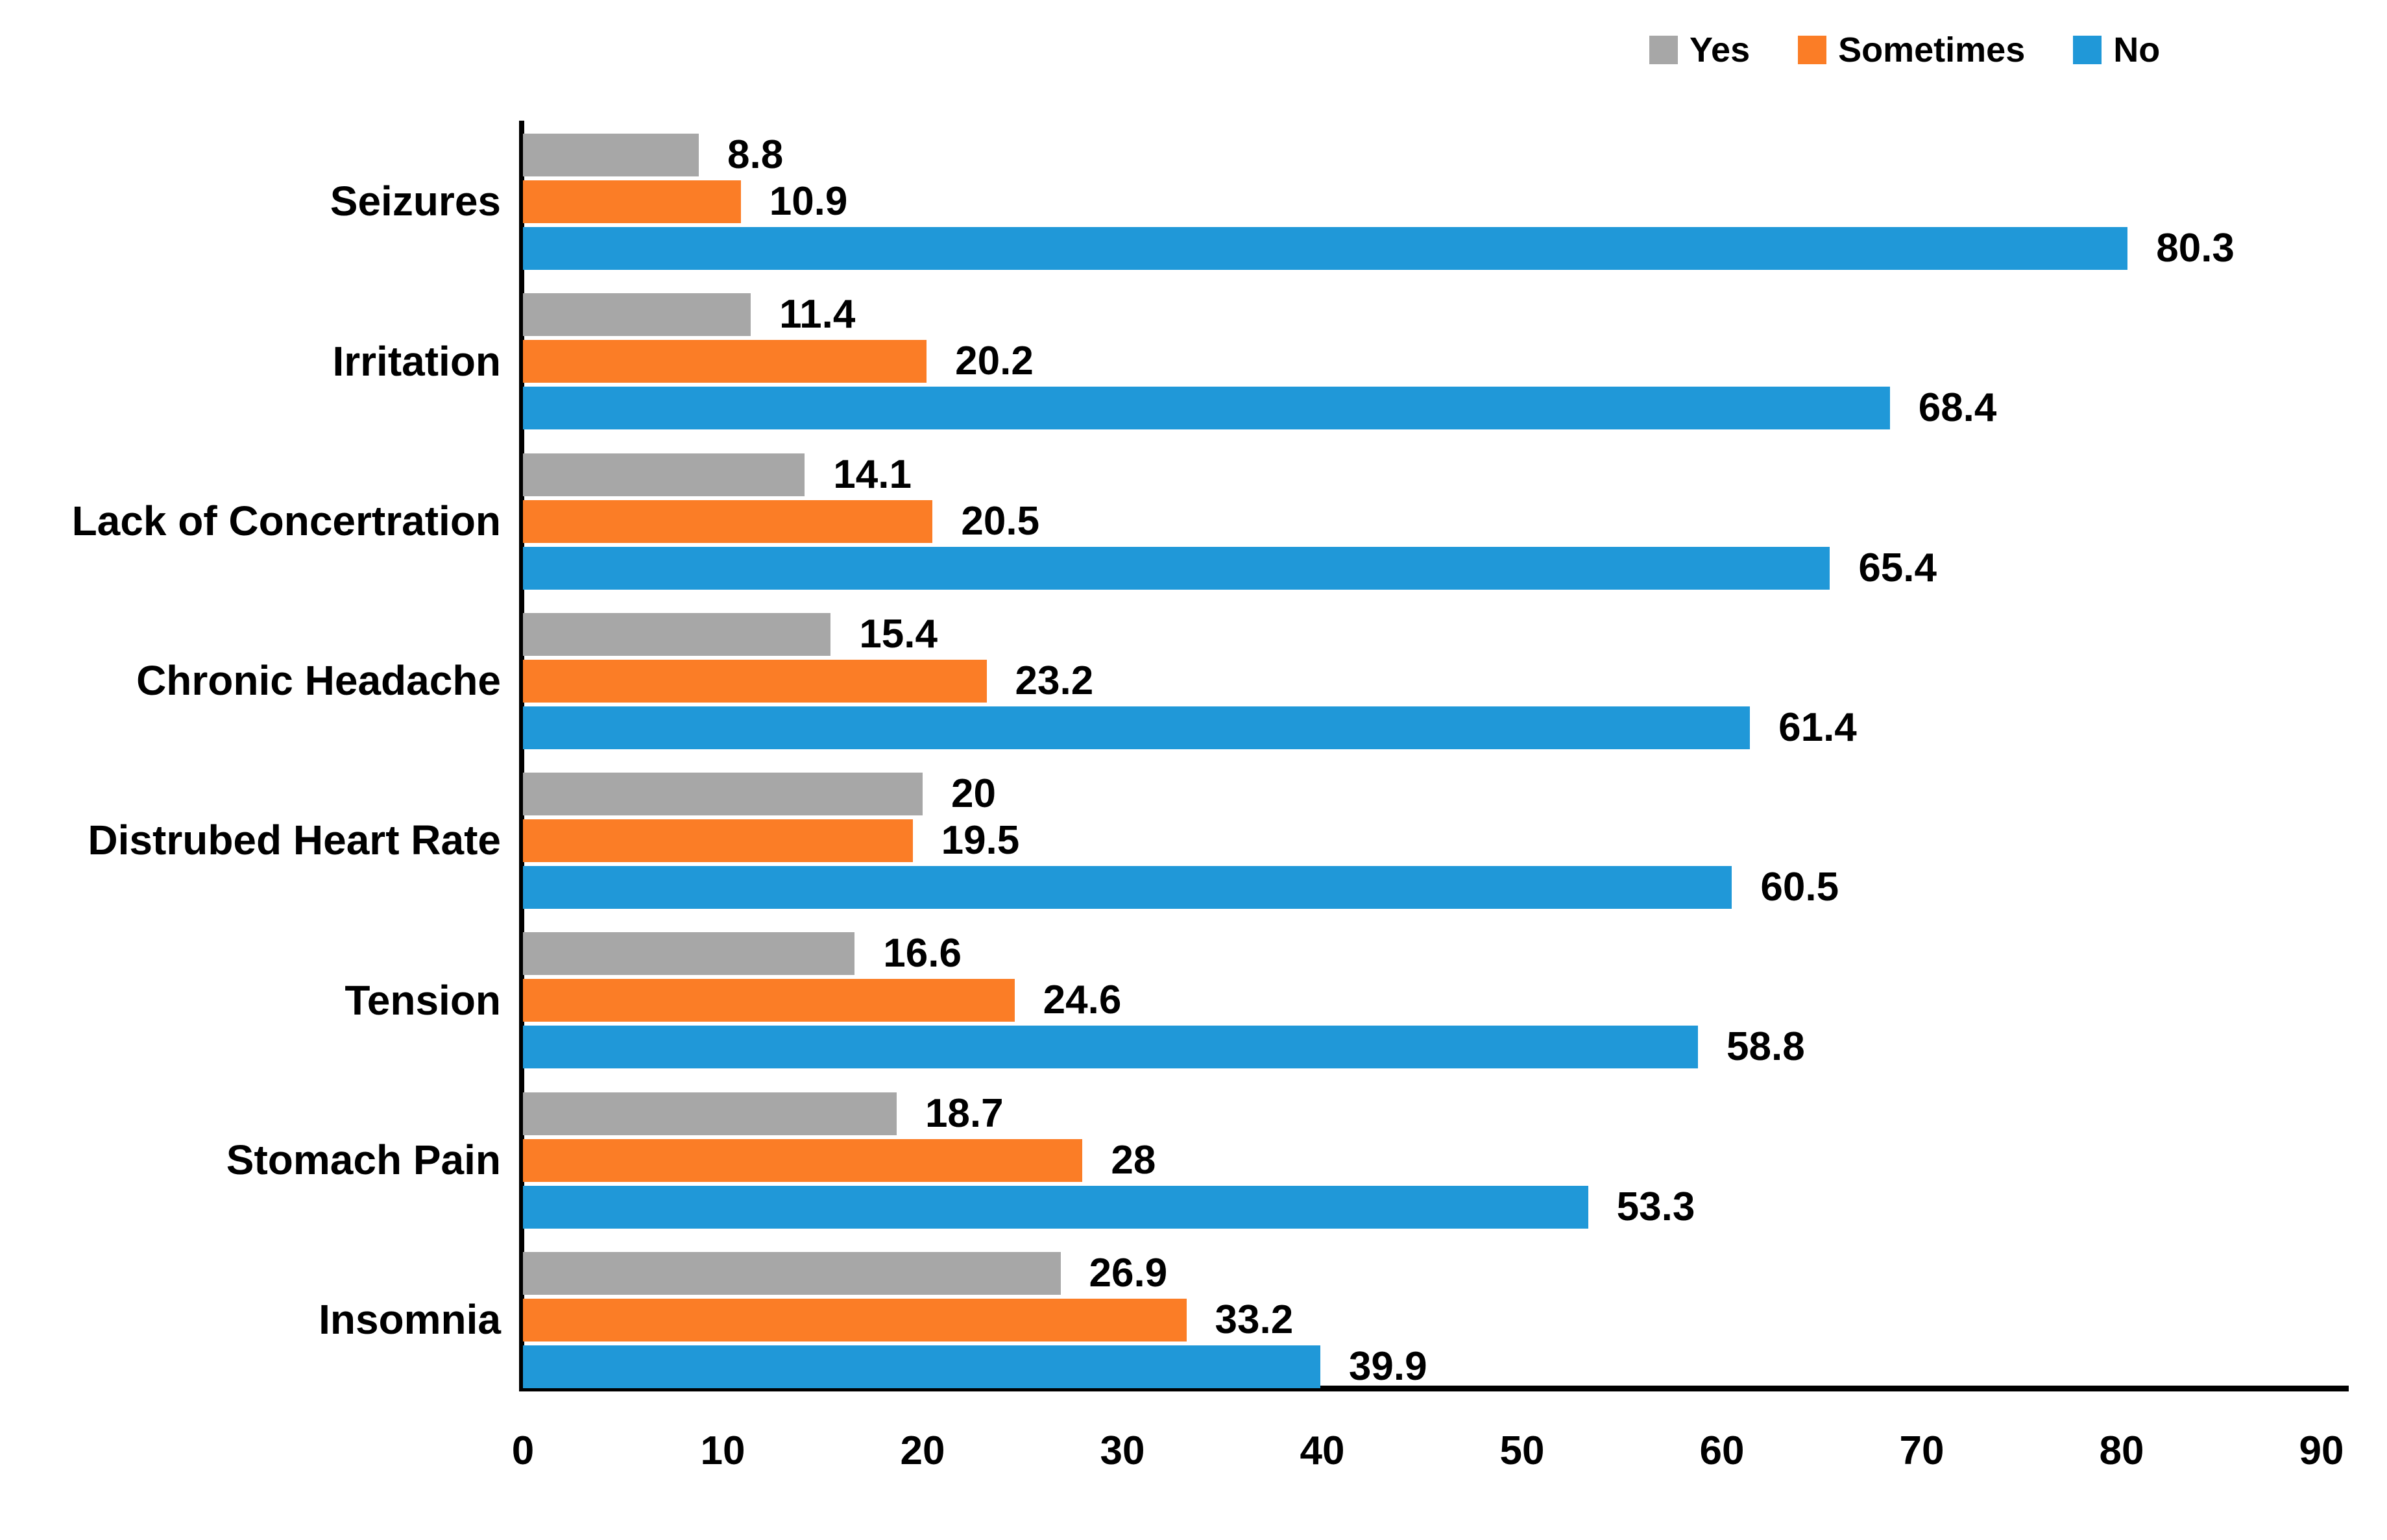 This screenshot has width=2387, height=1540. I want to click on category-label-distrubed-heart-rate: Distrubed Heart Rate, so click(294, 840).